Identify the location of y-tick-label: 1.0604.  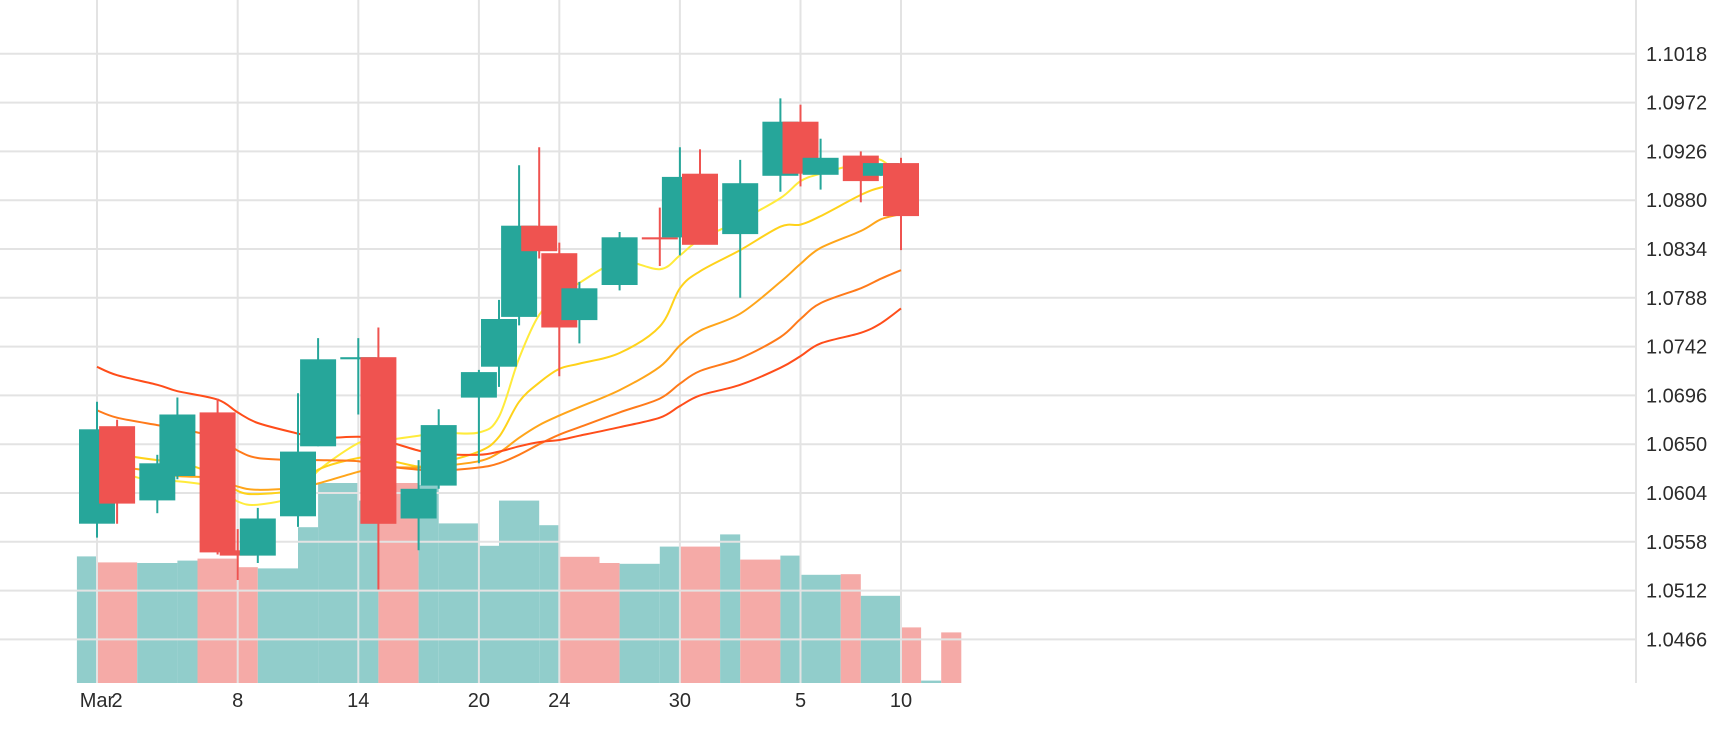
(1676, 494).